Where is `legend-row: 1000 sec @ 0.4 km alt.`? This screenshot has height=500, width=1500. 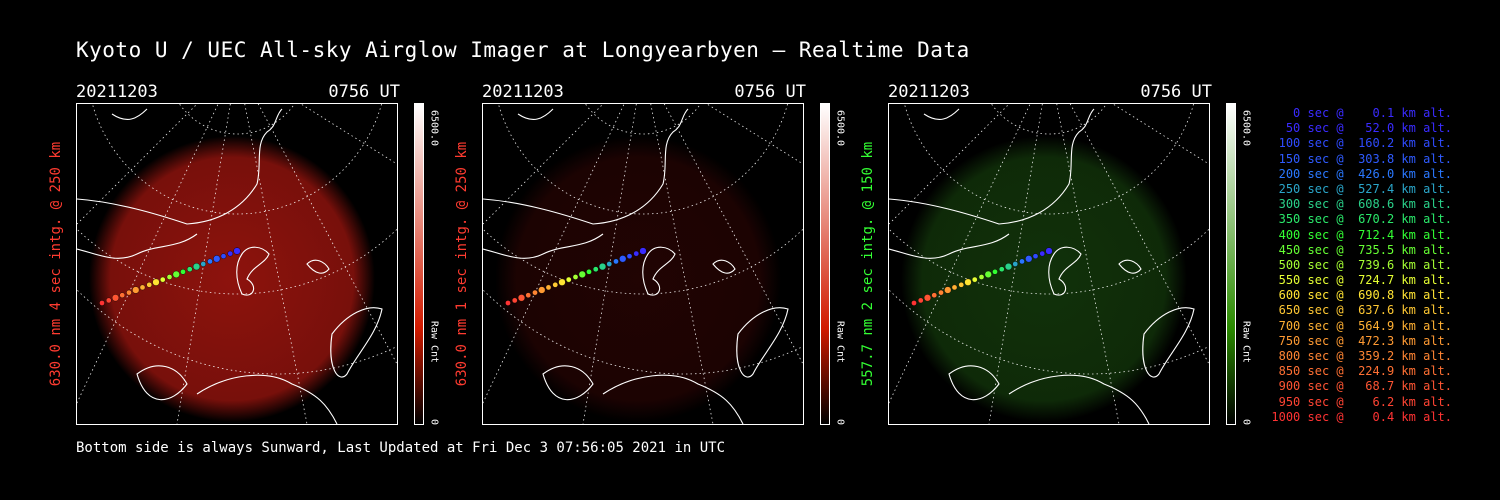 legend-row: 1000 sec @ 0.4 km alt. is located at coordinates (1361, 416).